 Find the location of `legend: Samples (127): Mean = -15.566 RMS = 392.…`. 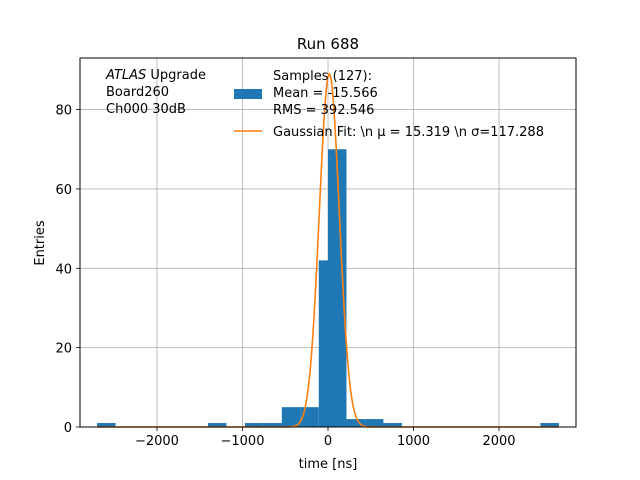

legend: Samples (127): Mean = -15.566 RMS = 392.… is located at coordinates (389, 104).